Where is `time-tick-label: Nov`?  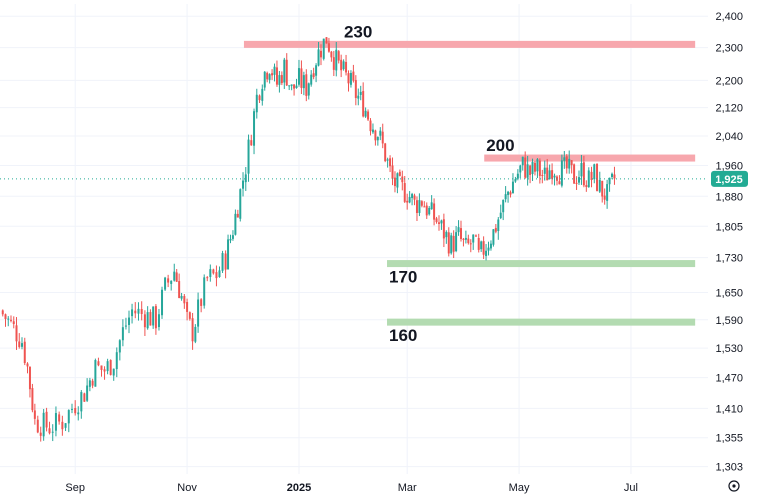
time-tick-label: Nov is located at coordinates (187, 488).